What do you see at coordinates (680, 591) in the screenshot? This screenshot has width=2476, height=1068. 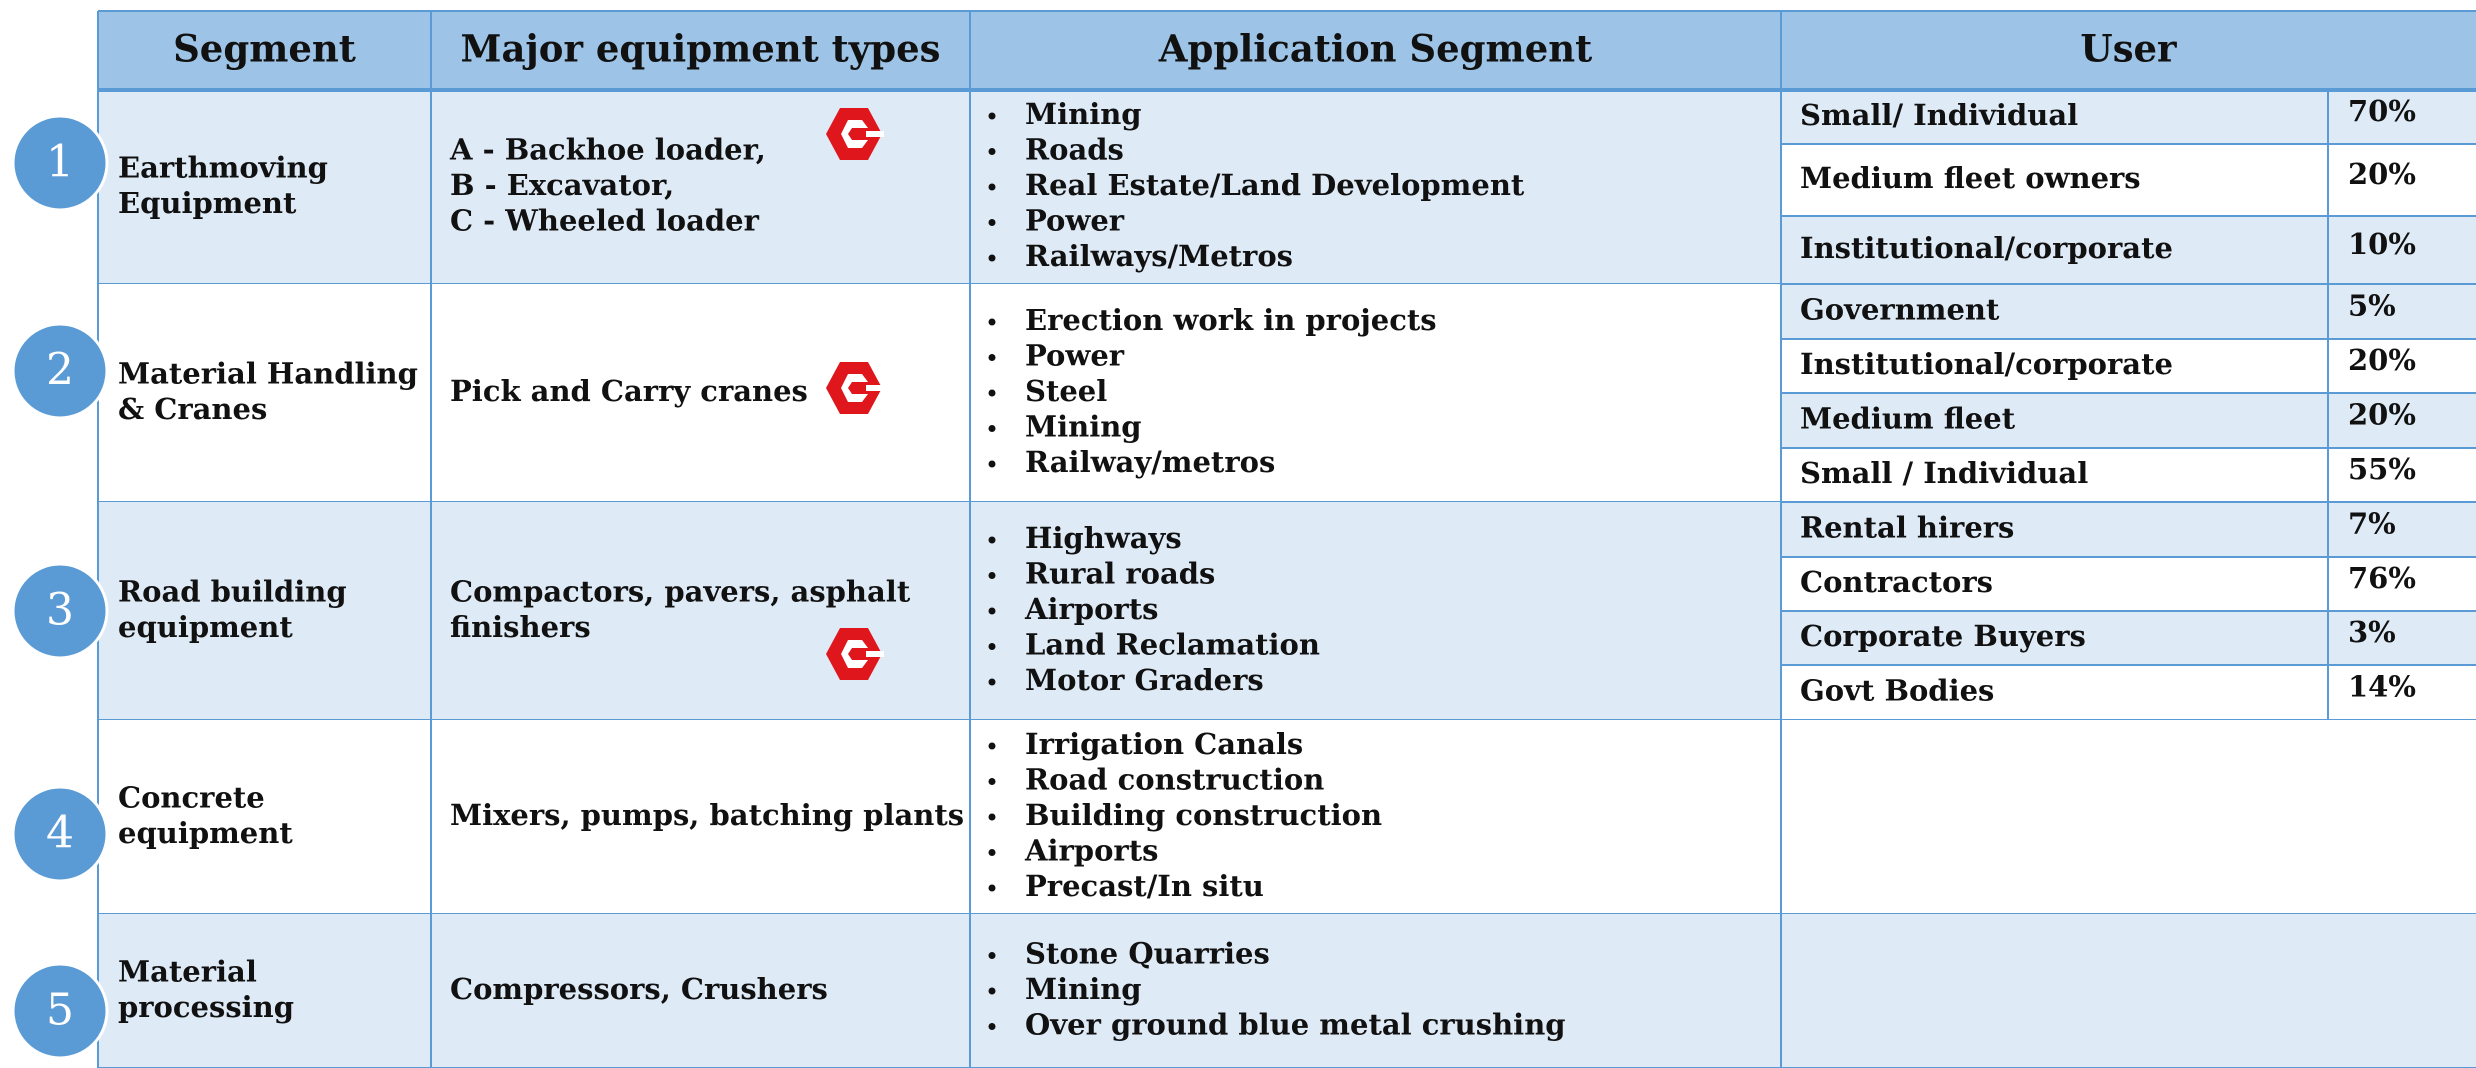 I see `equipment-type: Compactors, pavers, asphalt` at bounding box center [680, 591].